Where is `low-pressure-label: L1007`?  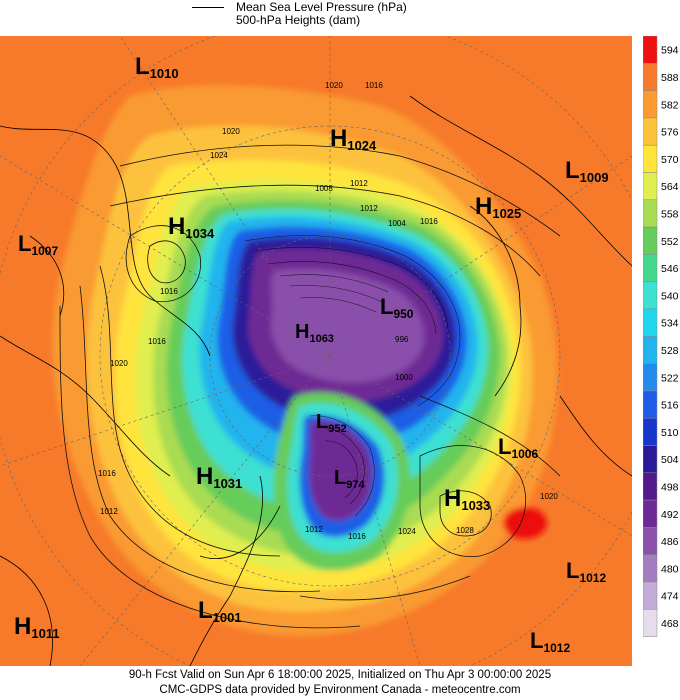 low-pressure-label: L1007 is located at coordinates (38, 244).